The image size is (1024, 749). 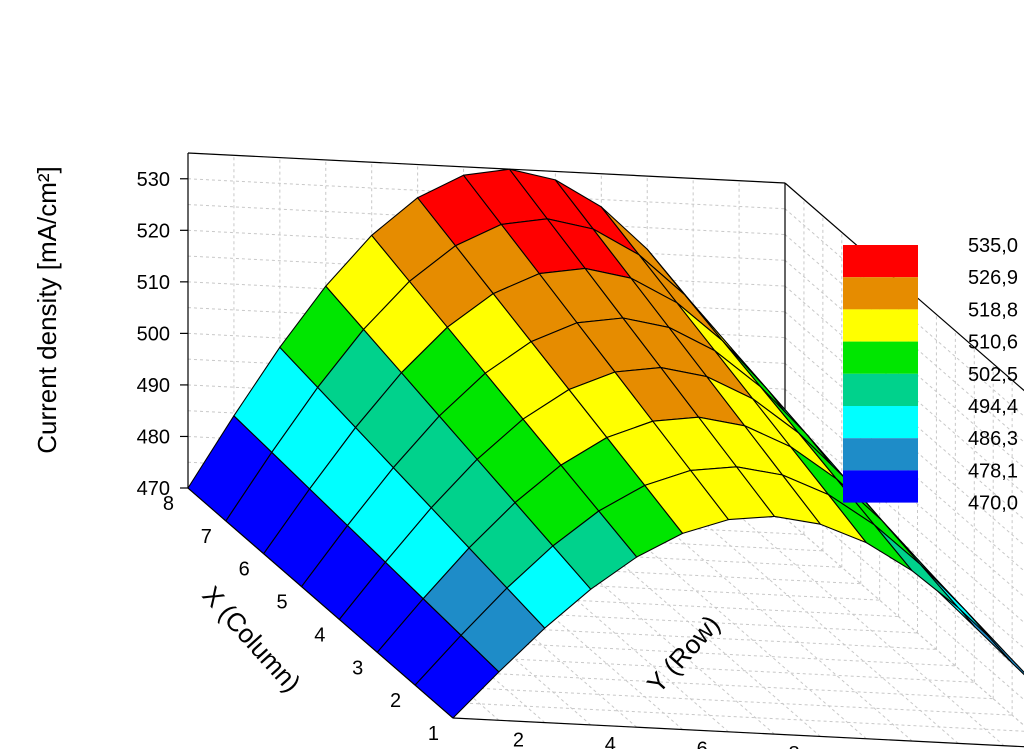 What do you see at coordinates (168, 504) in the screenshot?
I see `x-tick-label: 8` at bounding box center [168, 504].